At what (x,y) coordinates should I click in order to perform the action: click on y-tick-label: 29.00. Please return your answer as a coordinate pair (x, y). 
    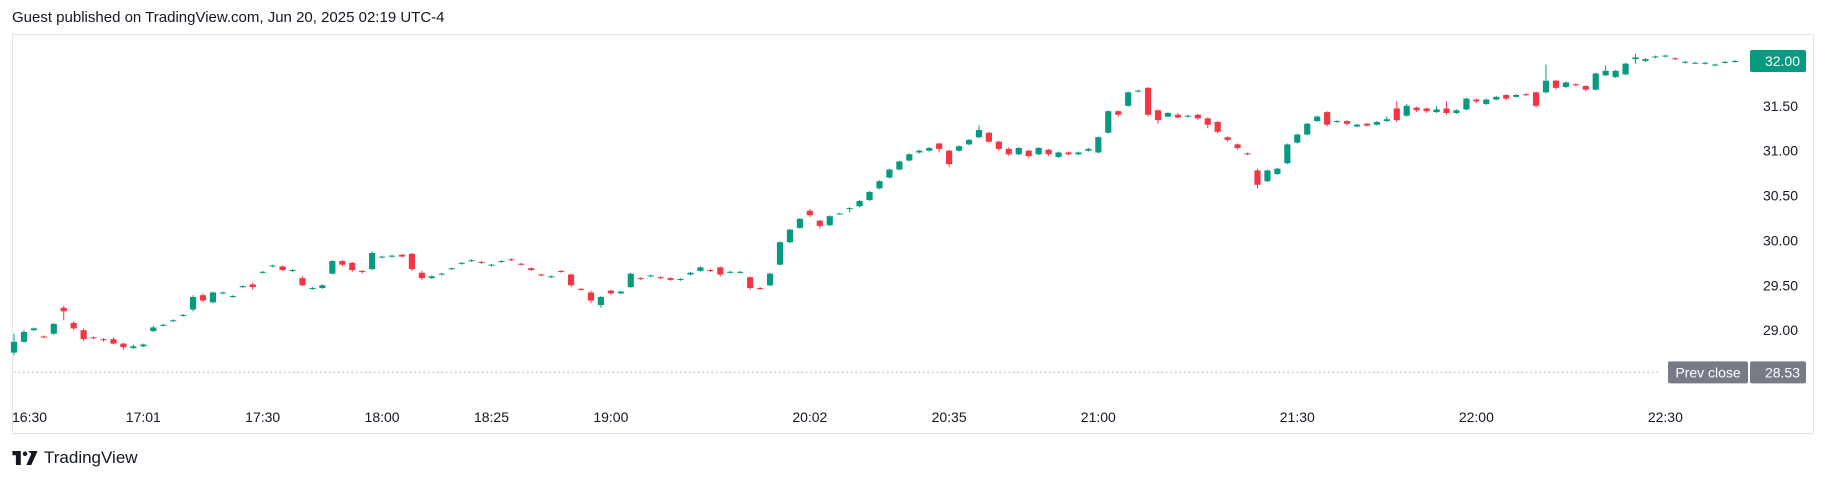
    Looking at the image, I should click on (1780, 330).